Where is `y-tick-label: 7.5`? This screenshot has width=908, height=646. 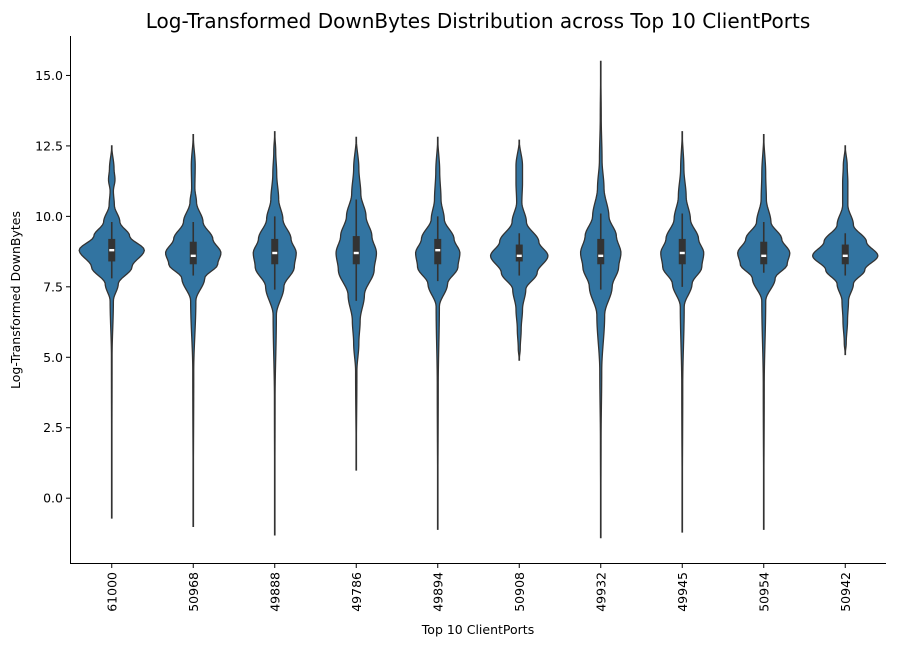
y-tick-label: 7.5 is located at coordinates (53, 286).